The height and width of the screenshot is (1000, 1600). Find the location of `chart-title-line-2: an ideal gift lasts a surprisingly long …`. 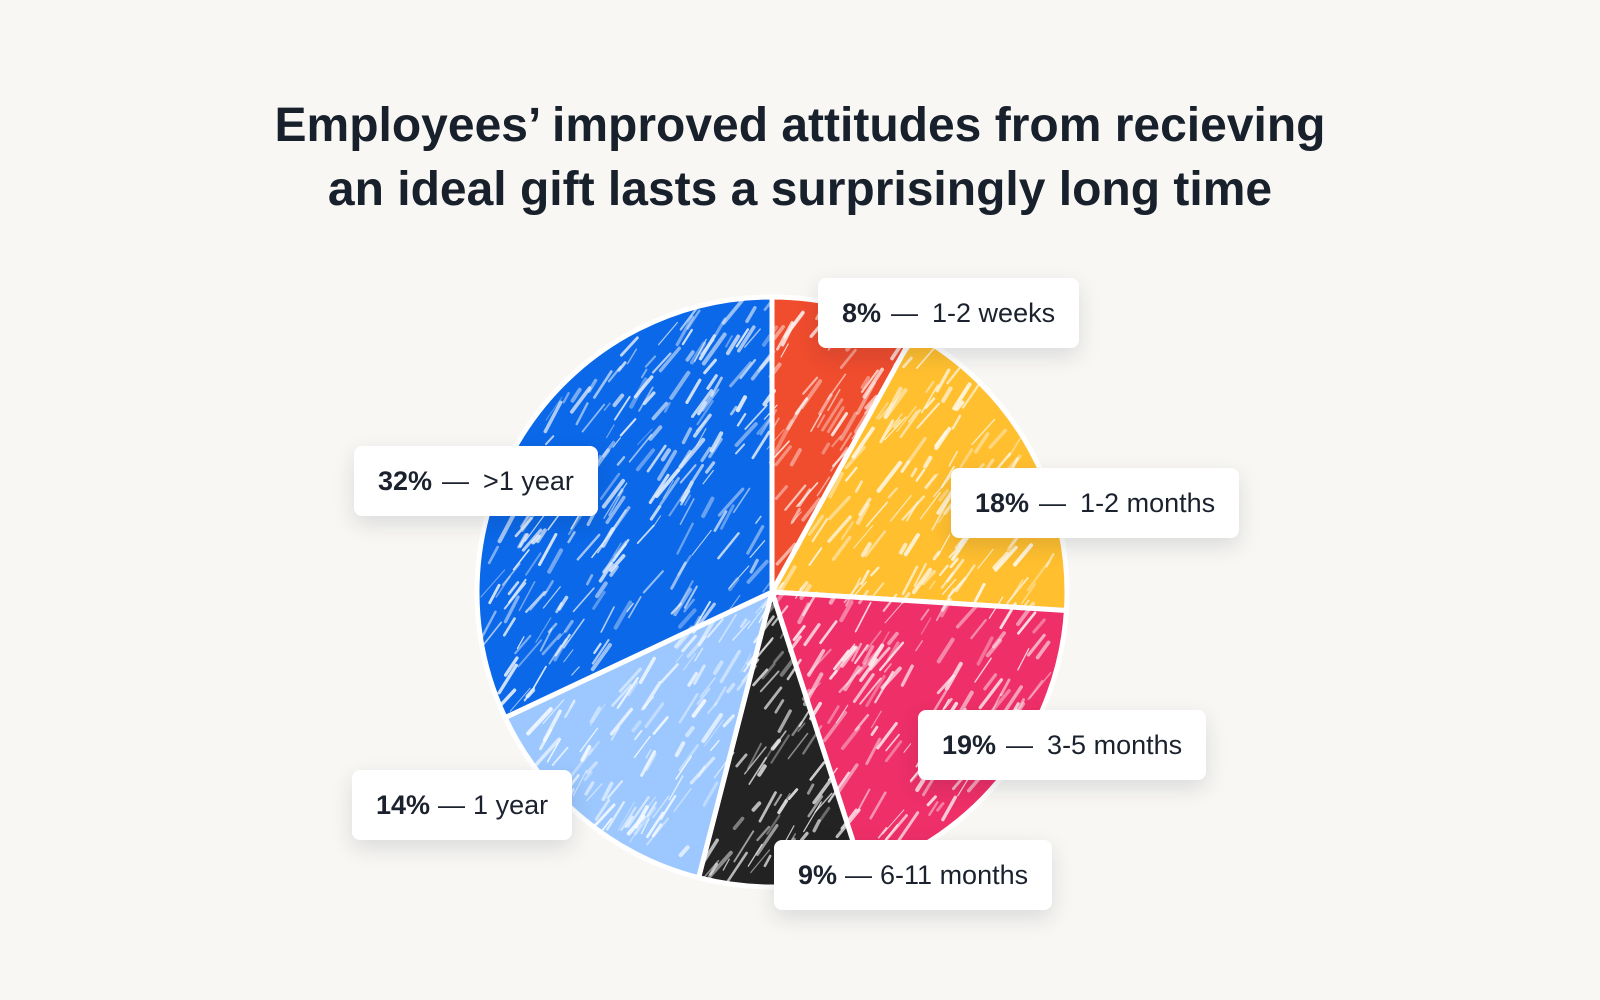

chart-title-line-2: an ideal gift lasts a surprisingly long … is located at coordinates (800, 189).